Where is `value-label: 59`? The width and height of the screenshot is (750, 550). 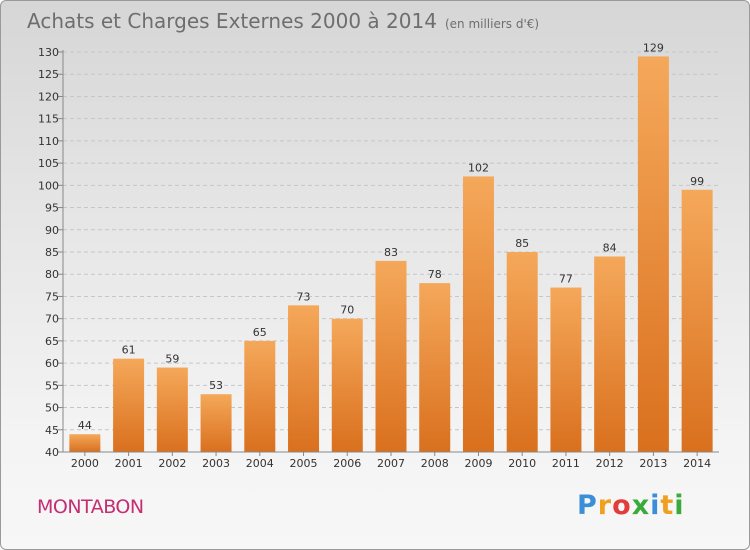
value-label: 59 is located at coordinates (172, 359).